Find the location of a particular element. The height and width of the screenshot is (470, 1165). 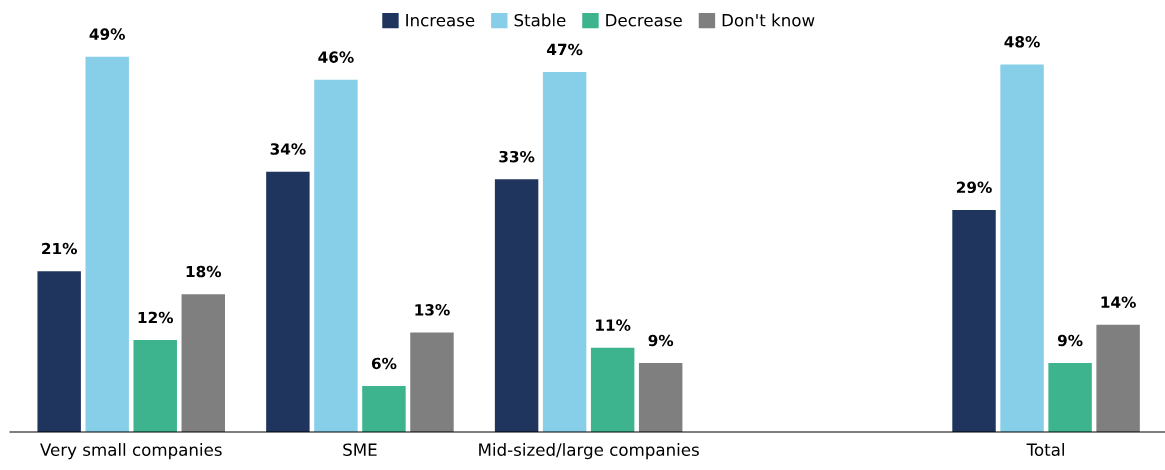

data-label: 48% is located at coordinates (1022, 42).